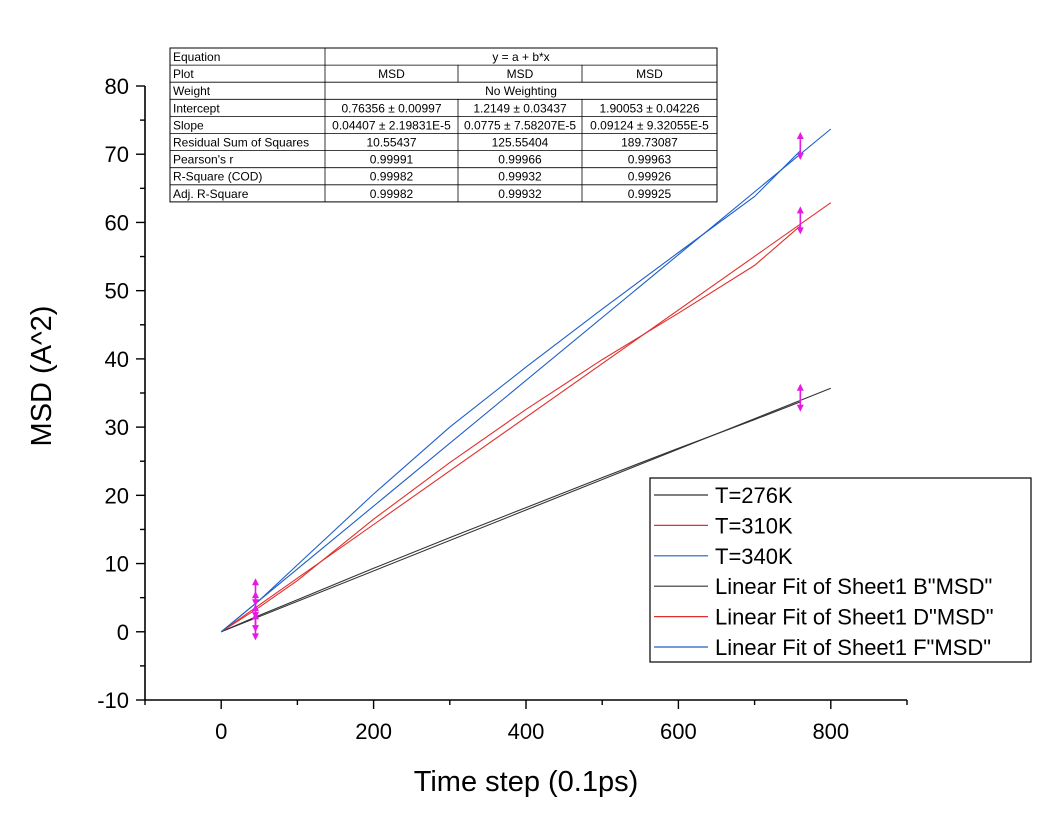  What do you see at coordinates (754, 525) in the screenshot?
I see `legend-entry: T=310K` at bounding box center [754, 525].